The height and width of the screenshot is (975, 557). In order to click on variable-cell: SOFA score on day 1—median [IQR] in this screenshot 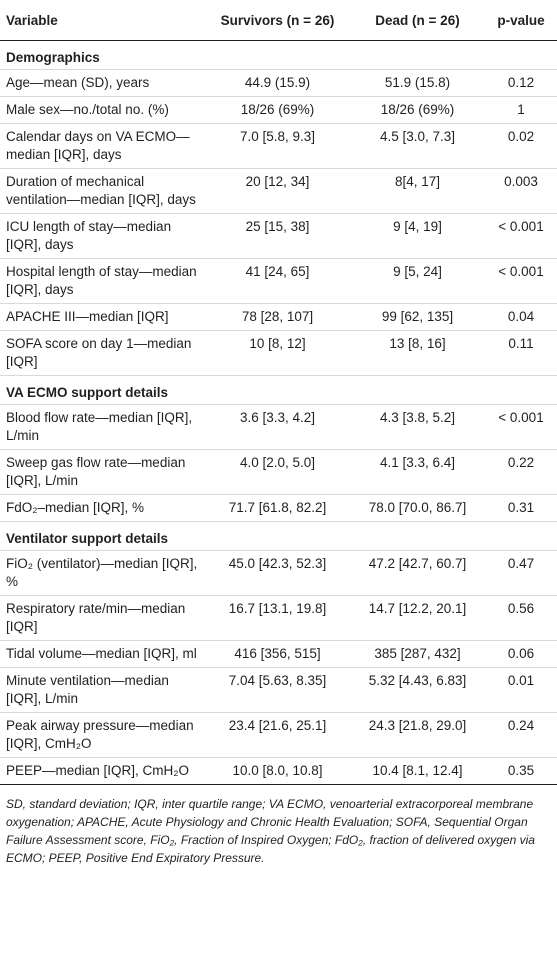, I will do `click(102, 353)`.